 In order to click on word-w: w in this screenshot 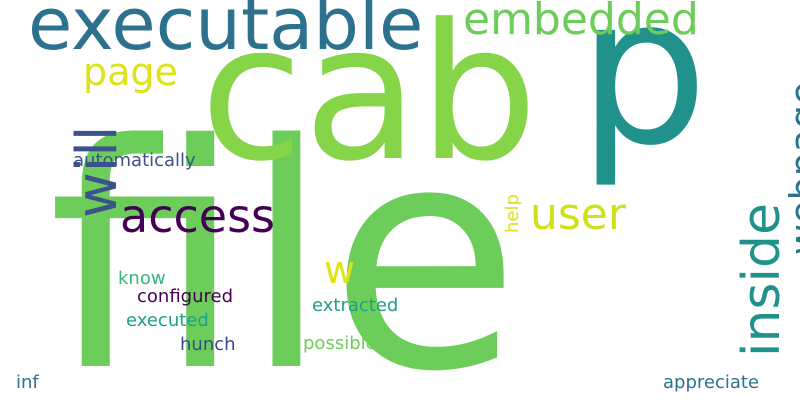, I will do `click(340, 270)`.